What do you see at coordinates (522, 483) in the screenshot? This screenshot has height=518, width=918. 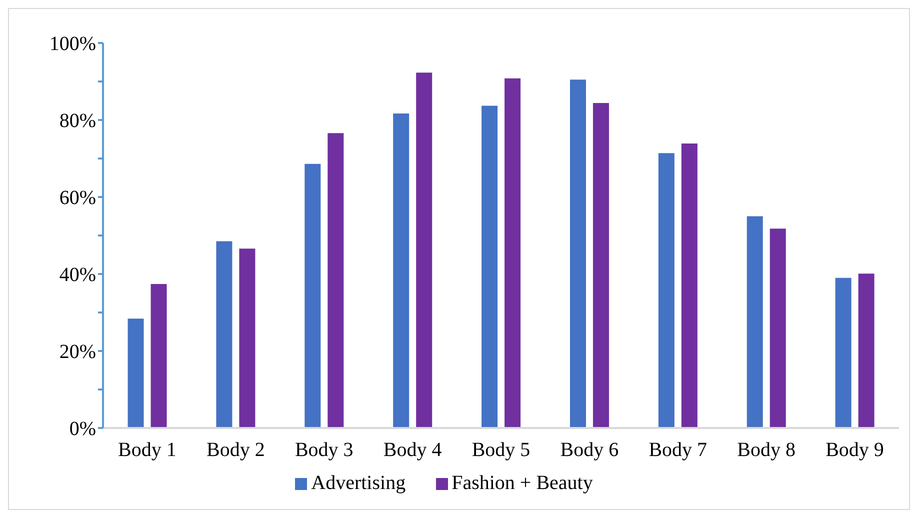 I see `legend-label: Fashion + Beauty` at bounding box center [522, 483].